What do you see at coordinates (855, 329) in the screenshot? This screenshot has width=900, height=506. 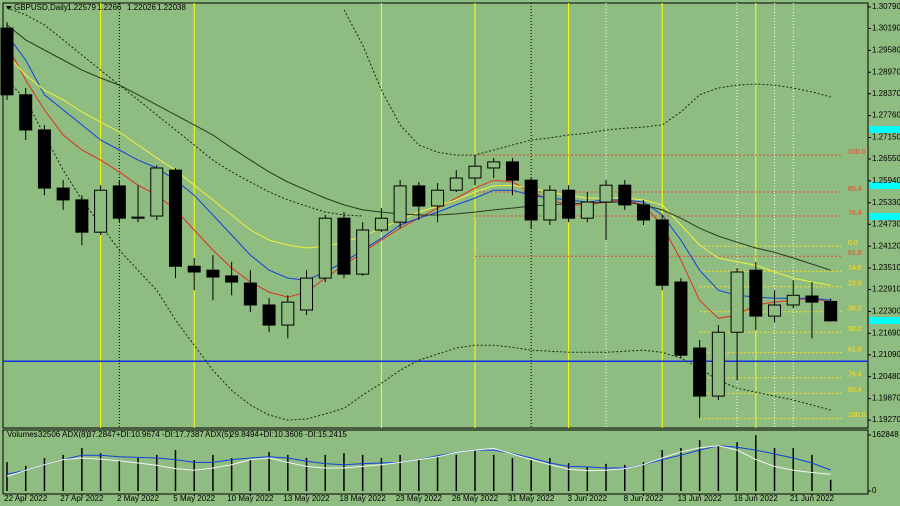 I see `fib-label: 50.0` at bounding box center [855, 329].